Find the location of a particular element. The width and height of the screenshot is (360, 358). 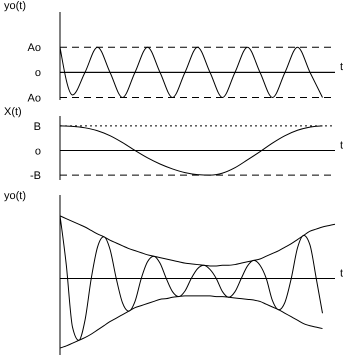

ref-line-label: B is located at coordinates (37, 126).